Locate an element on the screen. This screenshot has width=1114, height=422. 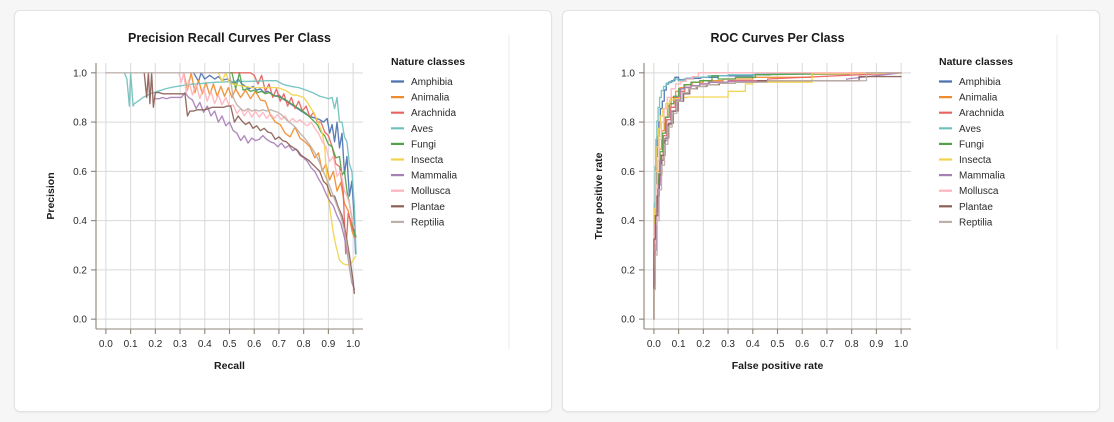
series-line-fungi is located at coordinates (290, 155).